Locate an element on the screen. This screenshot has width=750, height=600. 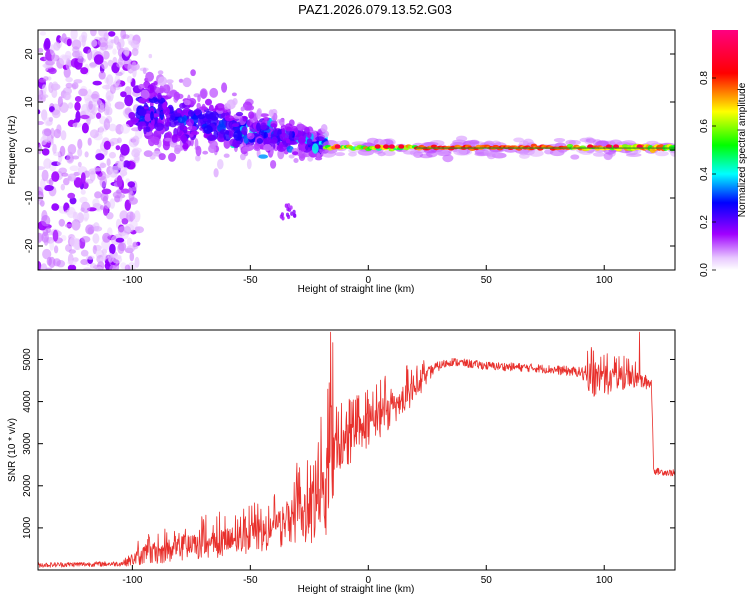
colorbar-ticks: 0.0 0.2 0.4 0.6 0.8 is located at coordinates (707, 174).